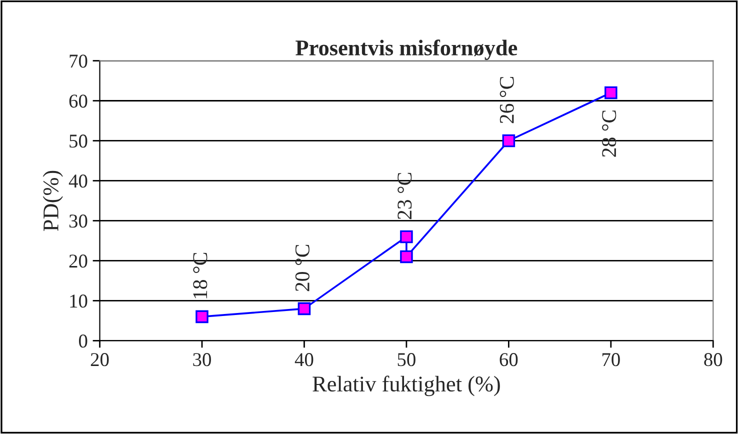 The width and height of the screenshot is (739, 434). I want to click on y-tick-label: 50, so click(79, 141).